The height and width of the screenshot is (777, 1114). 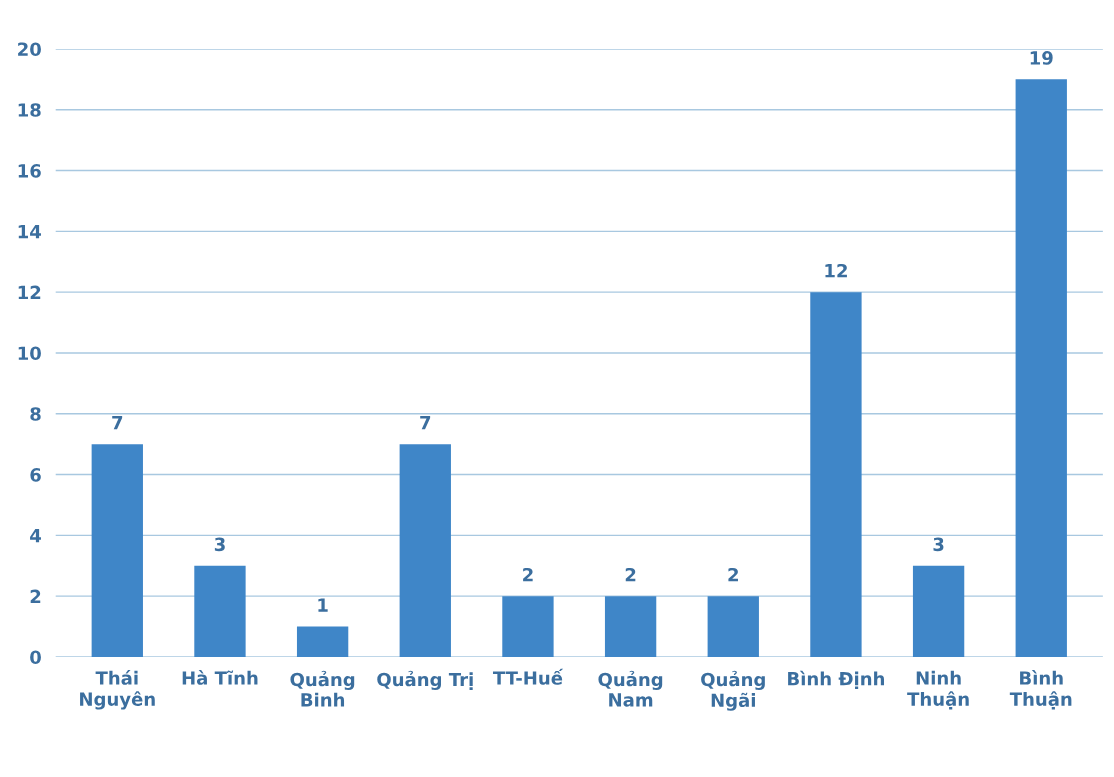 What do you see at coordinates (29, 49) in the screenshot?
I see `y-tick-label: 20` at bounding box center [29, 49].